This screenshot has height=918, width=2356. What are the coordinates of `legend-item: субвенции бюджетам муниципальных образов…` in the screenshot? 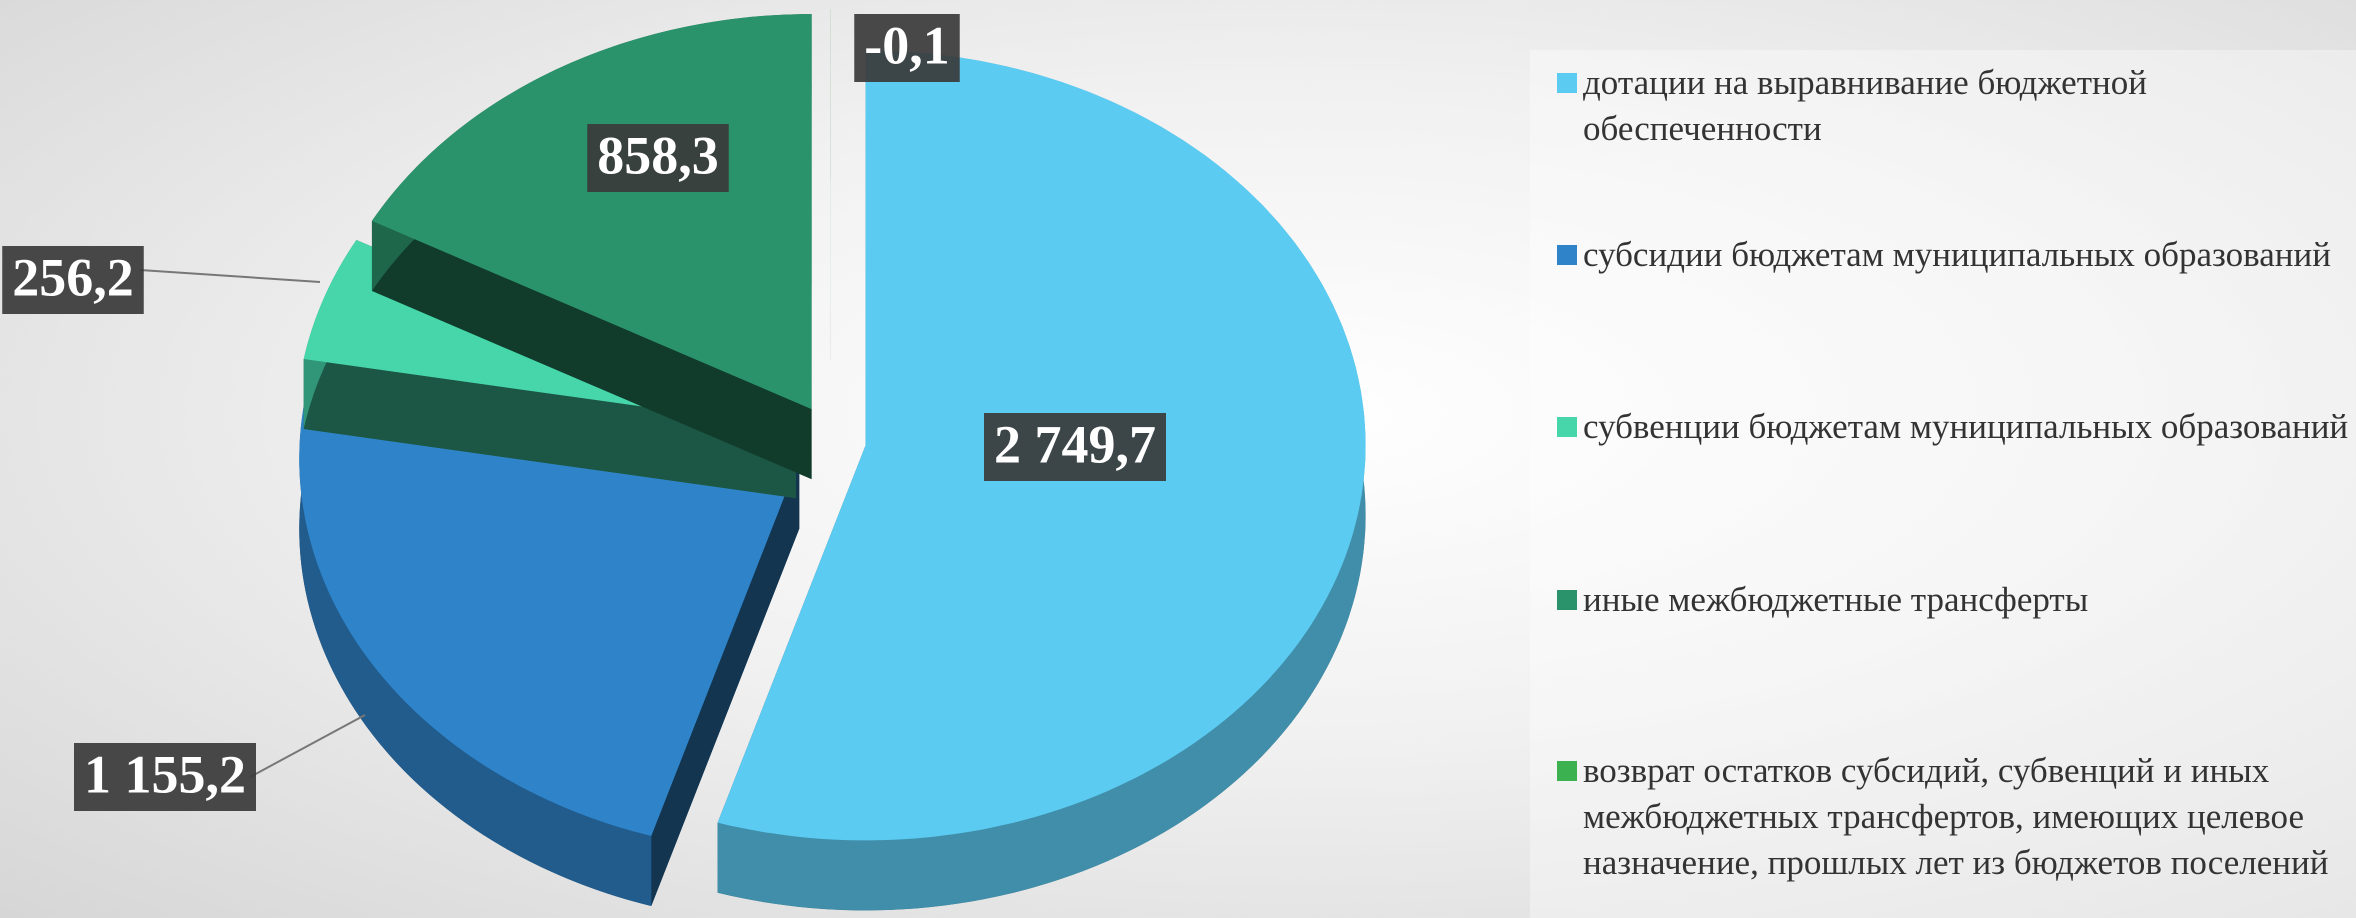 It's located at (1950, 427).